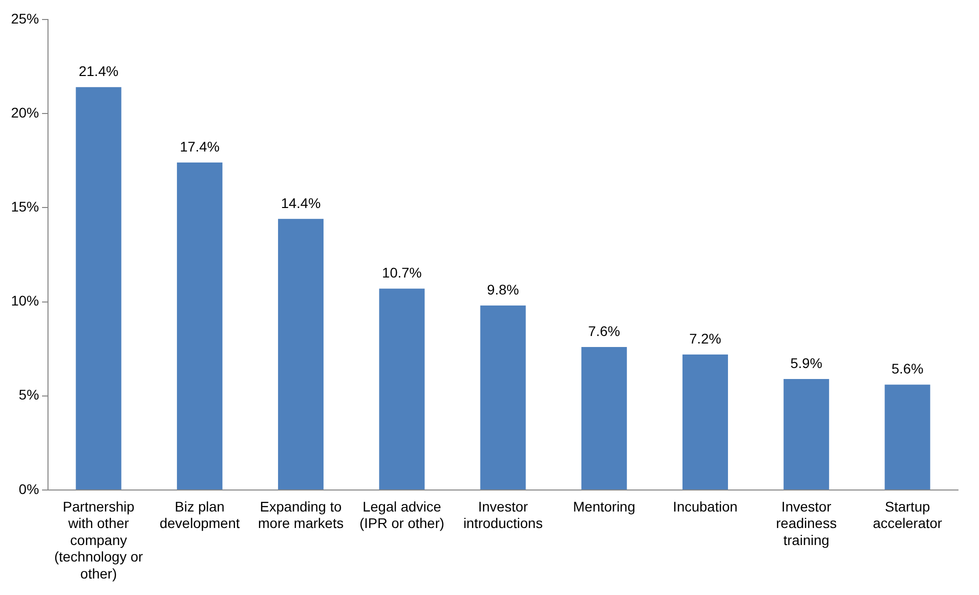 The height and width of the screenshot is (595, 979). I want to click on y-tick-label: 15%, so click(25, 206).